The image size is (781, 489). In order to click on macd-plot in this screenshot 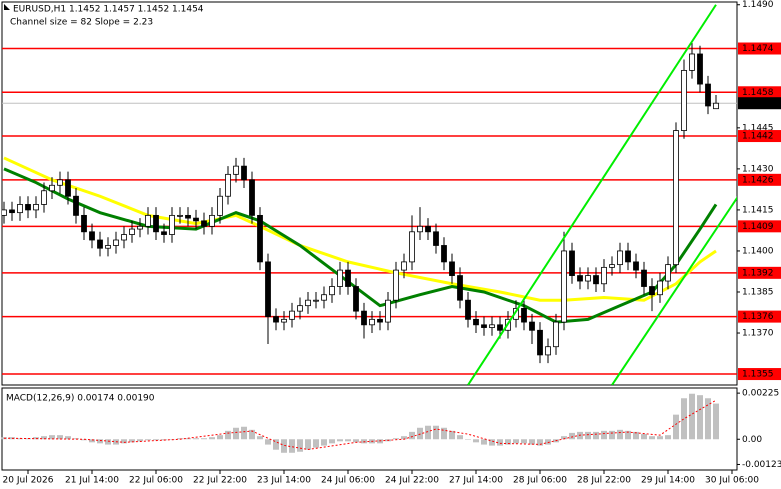, I will do `click(360, 423)`.